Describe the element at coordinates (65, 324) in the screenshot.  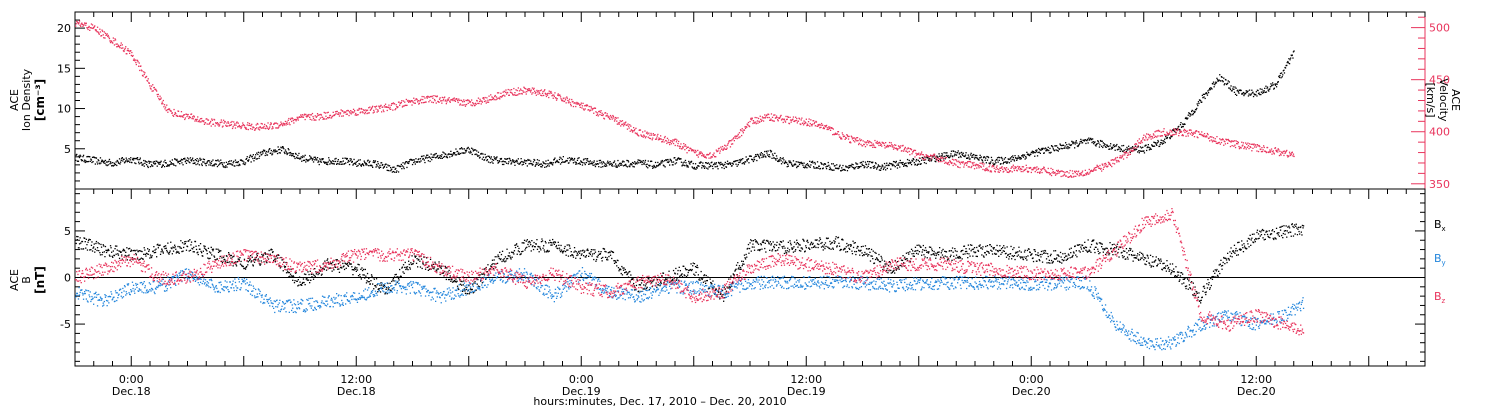
I see `field-tick-label: -5` at that location.